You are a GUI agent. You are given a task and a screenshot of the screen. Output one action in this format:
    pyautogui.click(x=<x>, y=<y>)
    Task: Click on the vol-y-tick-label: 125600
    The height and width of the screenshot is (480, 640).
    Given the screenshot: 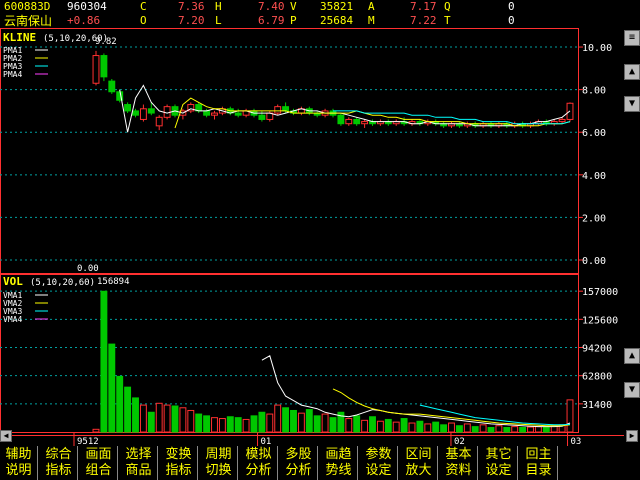 What is the action you would take?
    pyautogui.click(x=600, y=320)
    